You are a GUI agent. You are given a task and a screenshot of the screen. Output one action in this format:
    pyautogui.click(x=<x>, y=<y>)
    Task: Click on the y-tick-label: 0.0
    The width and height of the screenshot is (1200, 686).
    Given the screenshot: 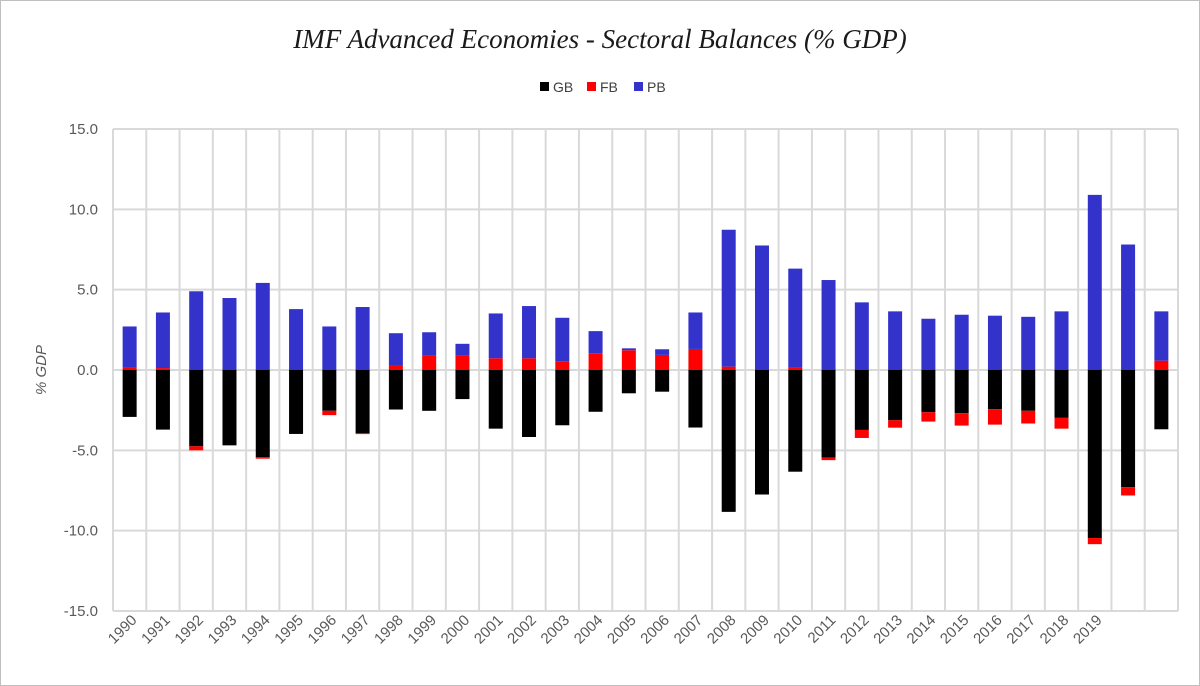 What is the action you would take?
    pyautogui.click(x=87, y=370)
    